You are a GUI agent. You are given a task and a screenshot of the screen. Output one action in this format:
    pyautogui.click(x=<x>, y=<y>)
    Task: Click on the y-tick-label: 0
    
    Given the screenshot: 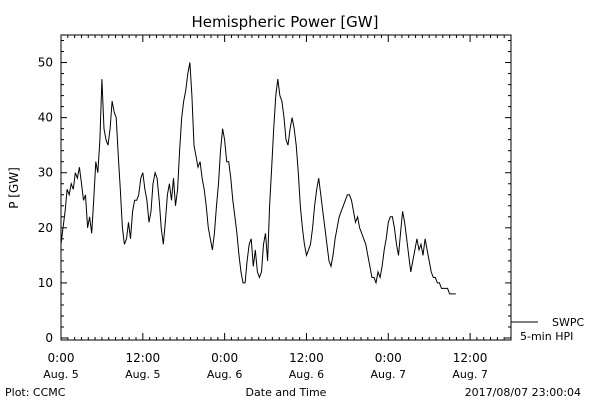 What is the action you would take?
    pyautogui.click(x=49, y=338)
    